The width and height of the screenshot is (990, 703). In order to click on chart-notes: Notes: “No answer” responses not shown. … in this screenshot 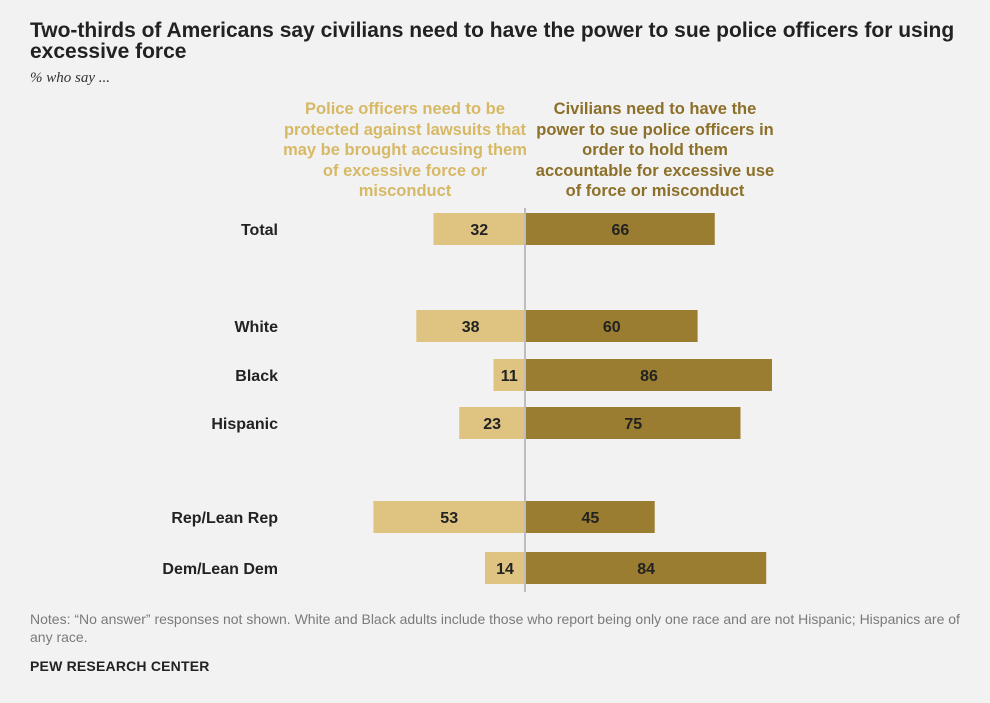, I will do `click(495, 628)`.